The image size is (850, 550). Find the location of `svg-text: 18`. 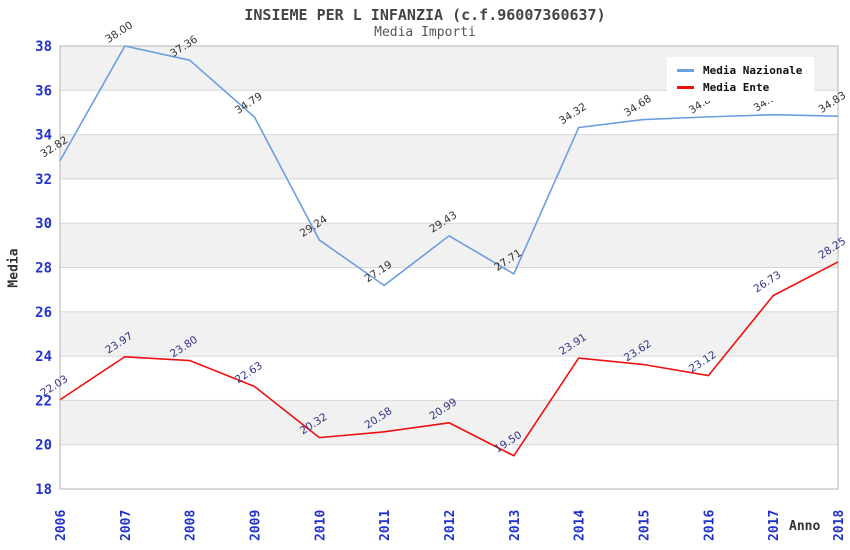

svg-text: 18 is located at coordinates (43, 490).